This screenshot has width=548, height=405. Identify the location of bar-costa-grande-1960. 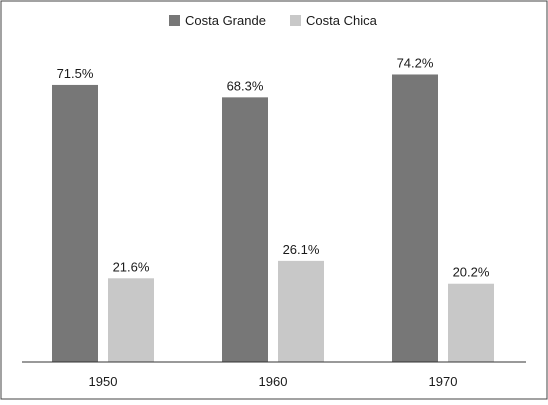
(245, 230).